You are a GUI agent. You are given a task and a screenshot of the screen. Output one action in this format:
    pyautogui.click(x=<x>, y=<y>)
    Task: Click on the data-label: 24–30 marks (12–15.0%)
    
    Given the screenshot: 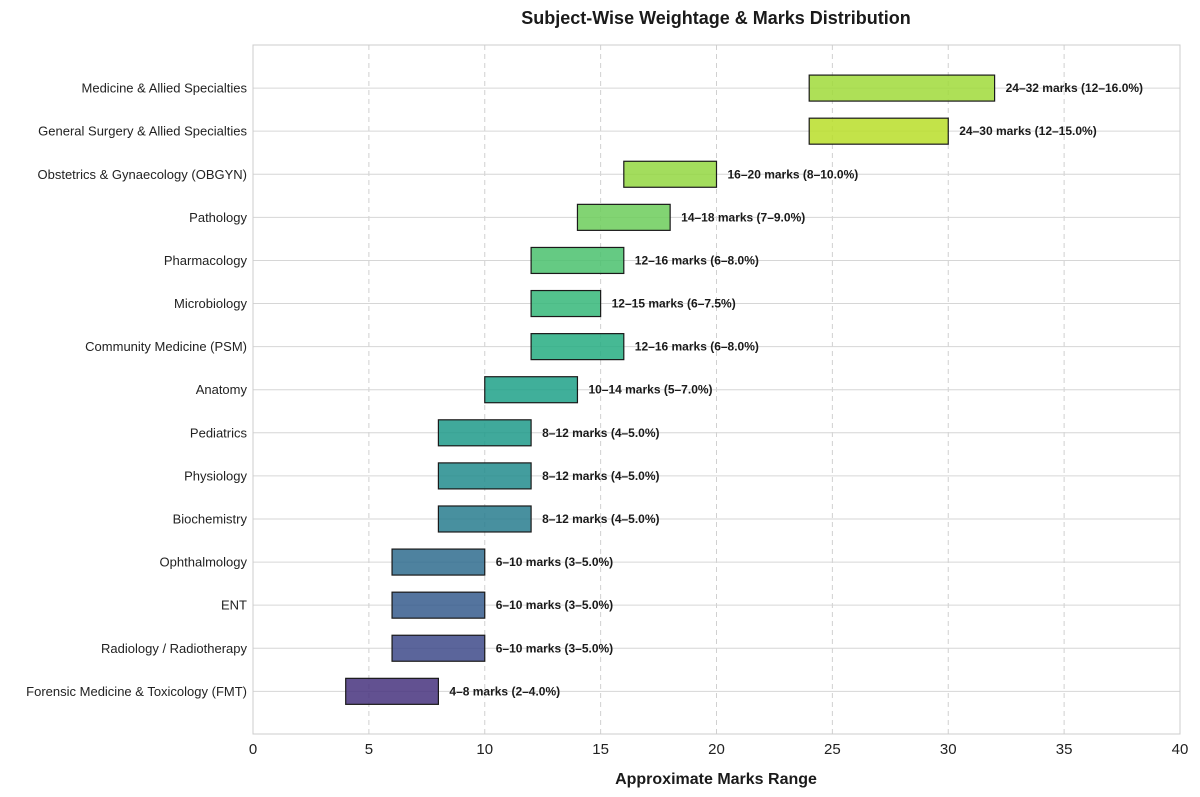 What is the action you would take?
    pyautogui.click(x=1027, y=131)
    